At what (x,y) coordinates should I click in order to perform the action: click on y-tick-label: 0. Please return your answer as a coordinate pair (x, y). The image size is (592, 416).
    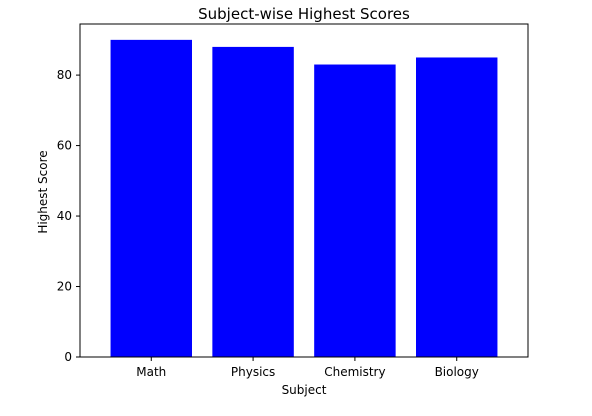
    Looking at the image, I should click on (68, 357).